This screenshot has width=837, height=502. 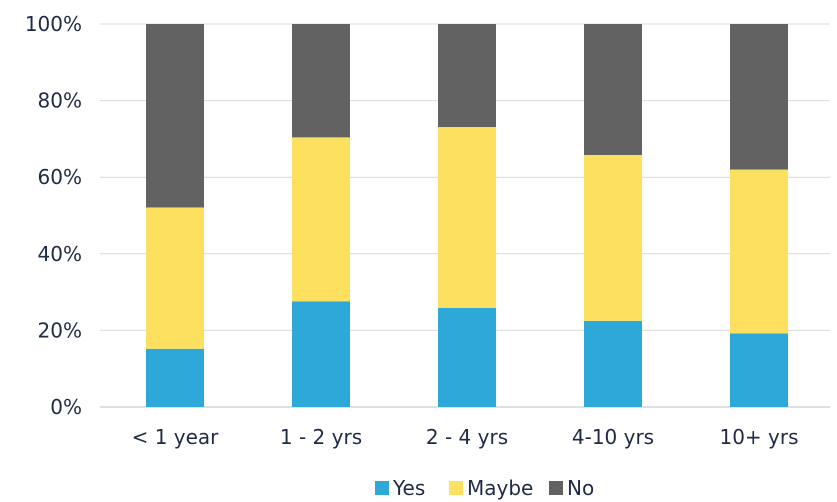 What do you see at coordinates (60, 254) in the screenshot?
I see `y-tick-label: 40%` at bounding box center [60, 254].